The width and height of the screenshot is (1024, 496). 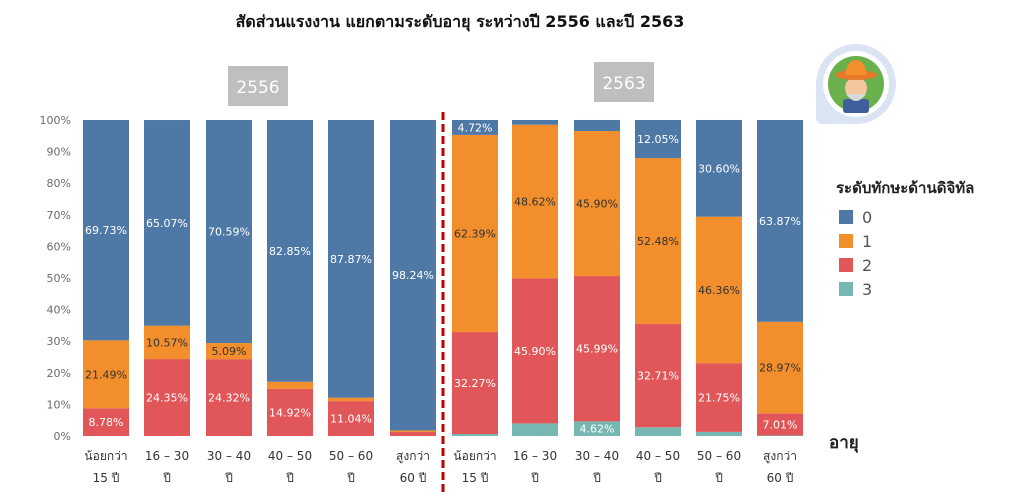 I want to click on x-tick-label: 16 – 30, so click(x=535, y=456).